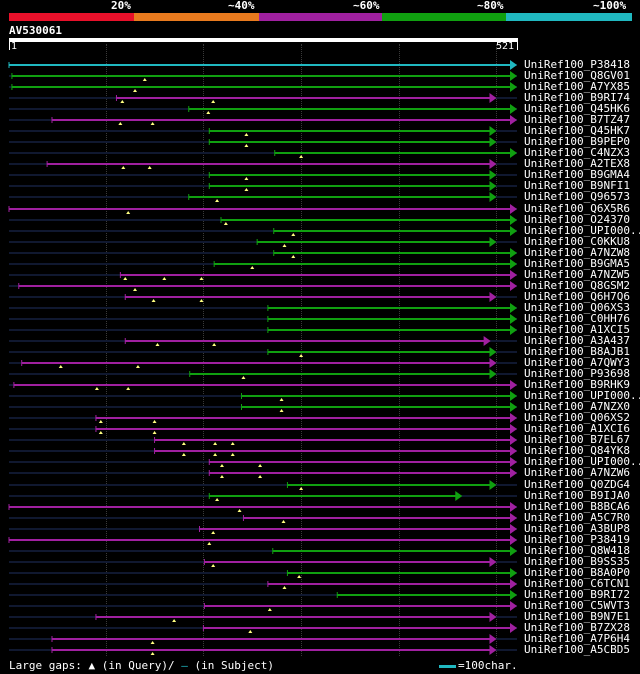 Image resolution: width=640 pixels, height=674 pixels. I want to click on hit-label: UniRef100_C4NZX3, so click(577, 152).